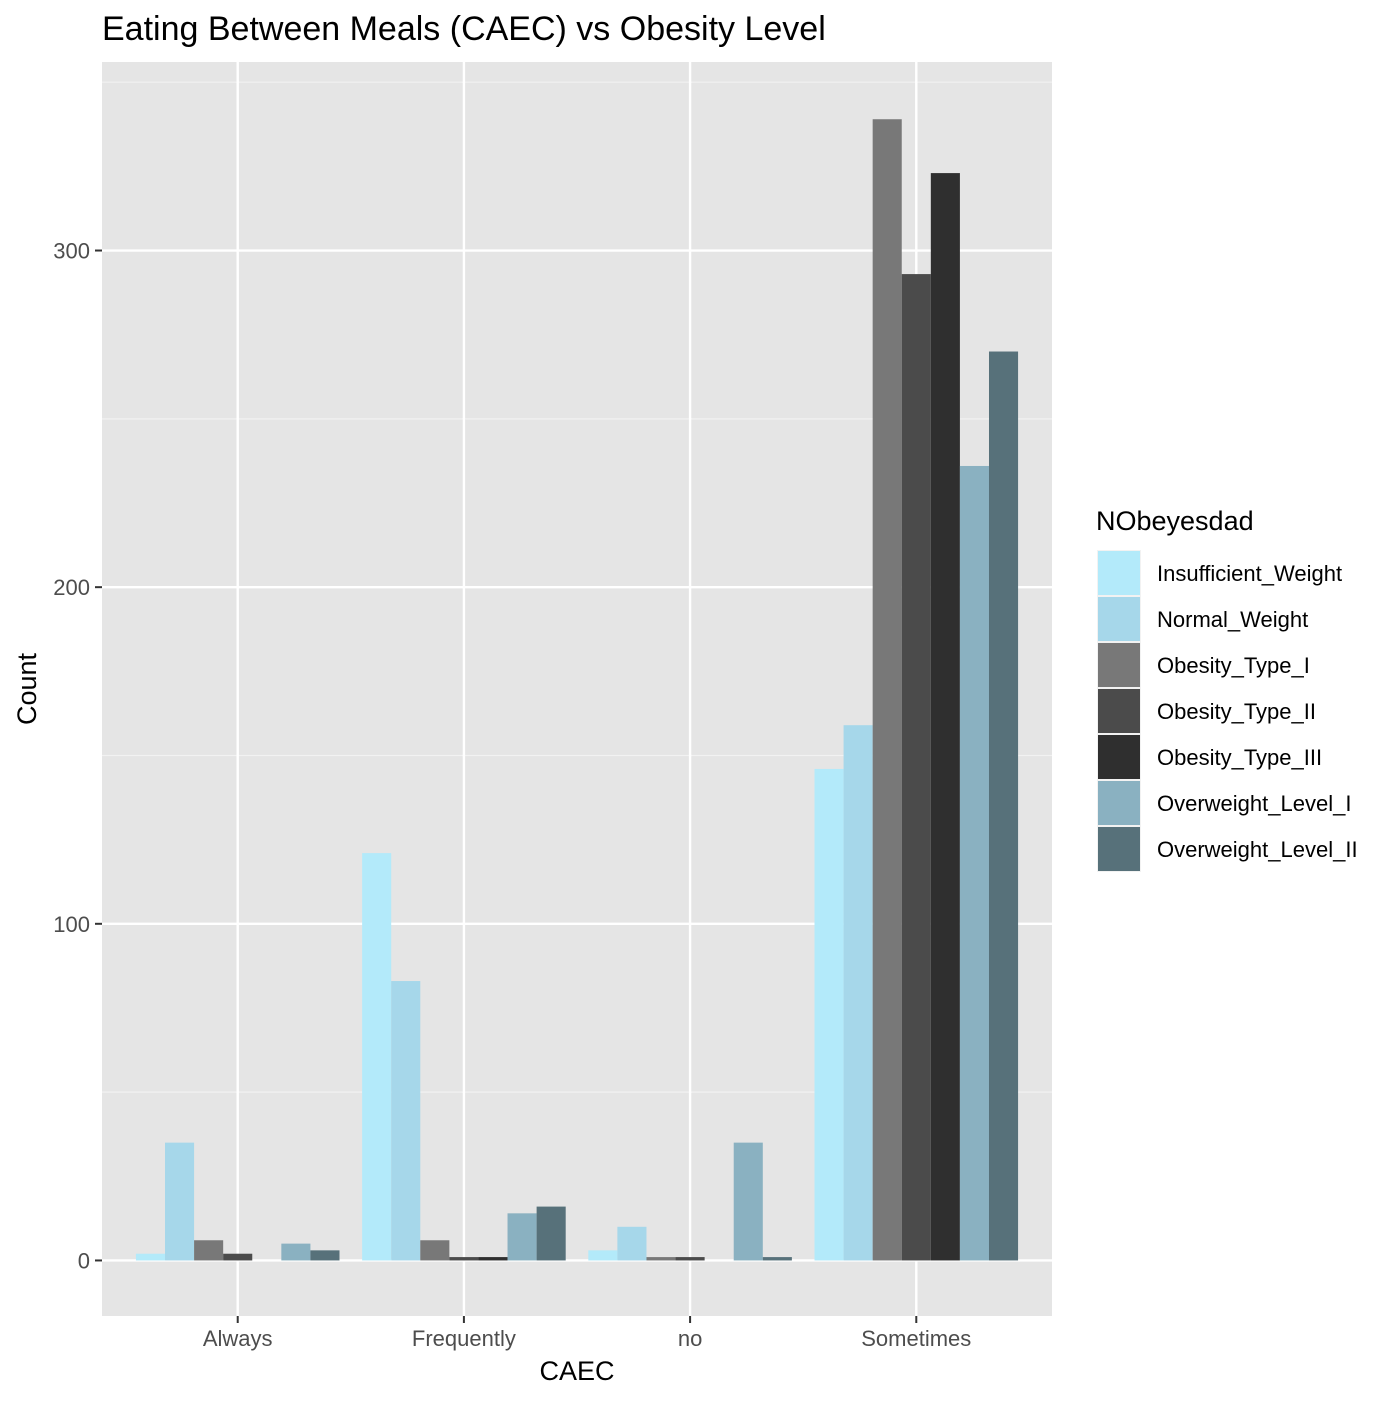 The height and width of the screenshot is (1405, 1400). I want to click on x-axis-label: CAEC, so click(576, 1371).